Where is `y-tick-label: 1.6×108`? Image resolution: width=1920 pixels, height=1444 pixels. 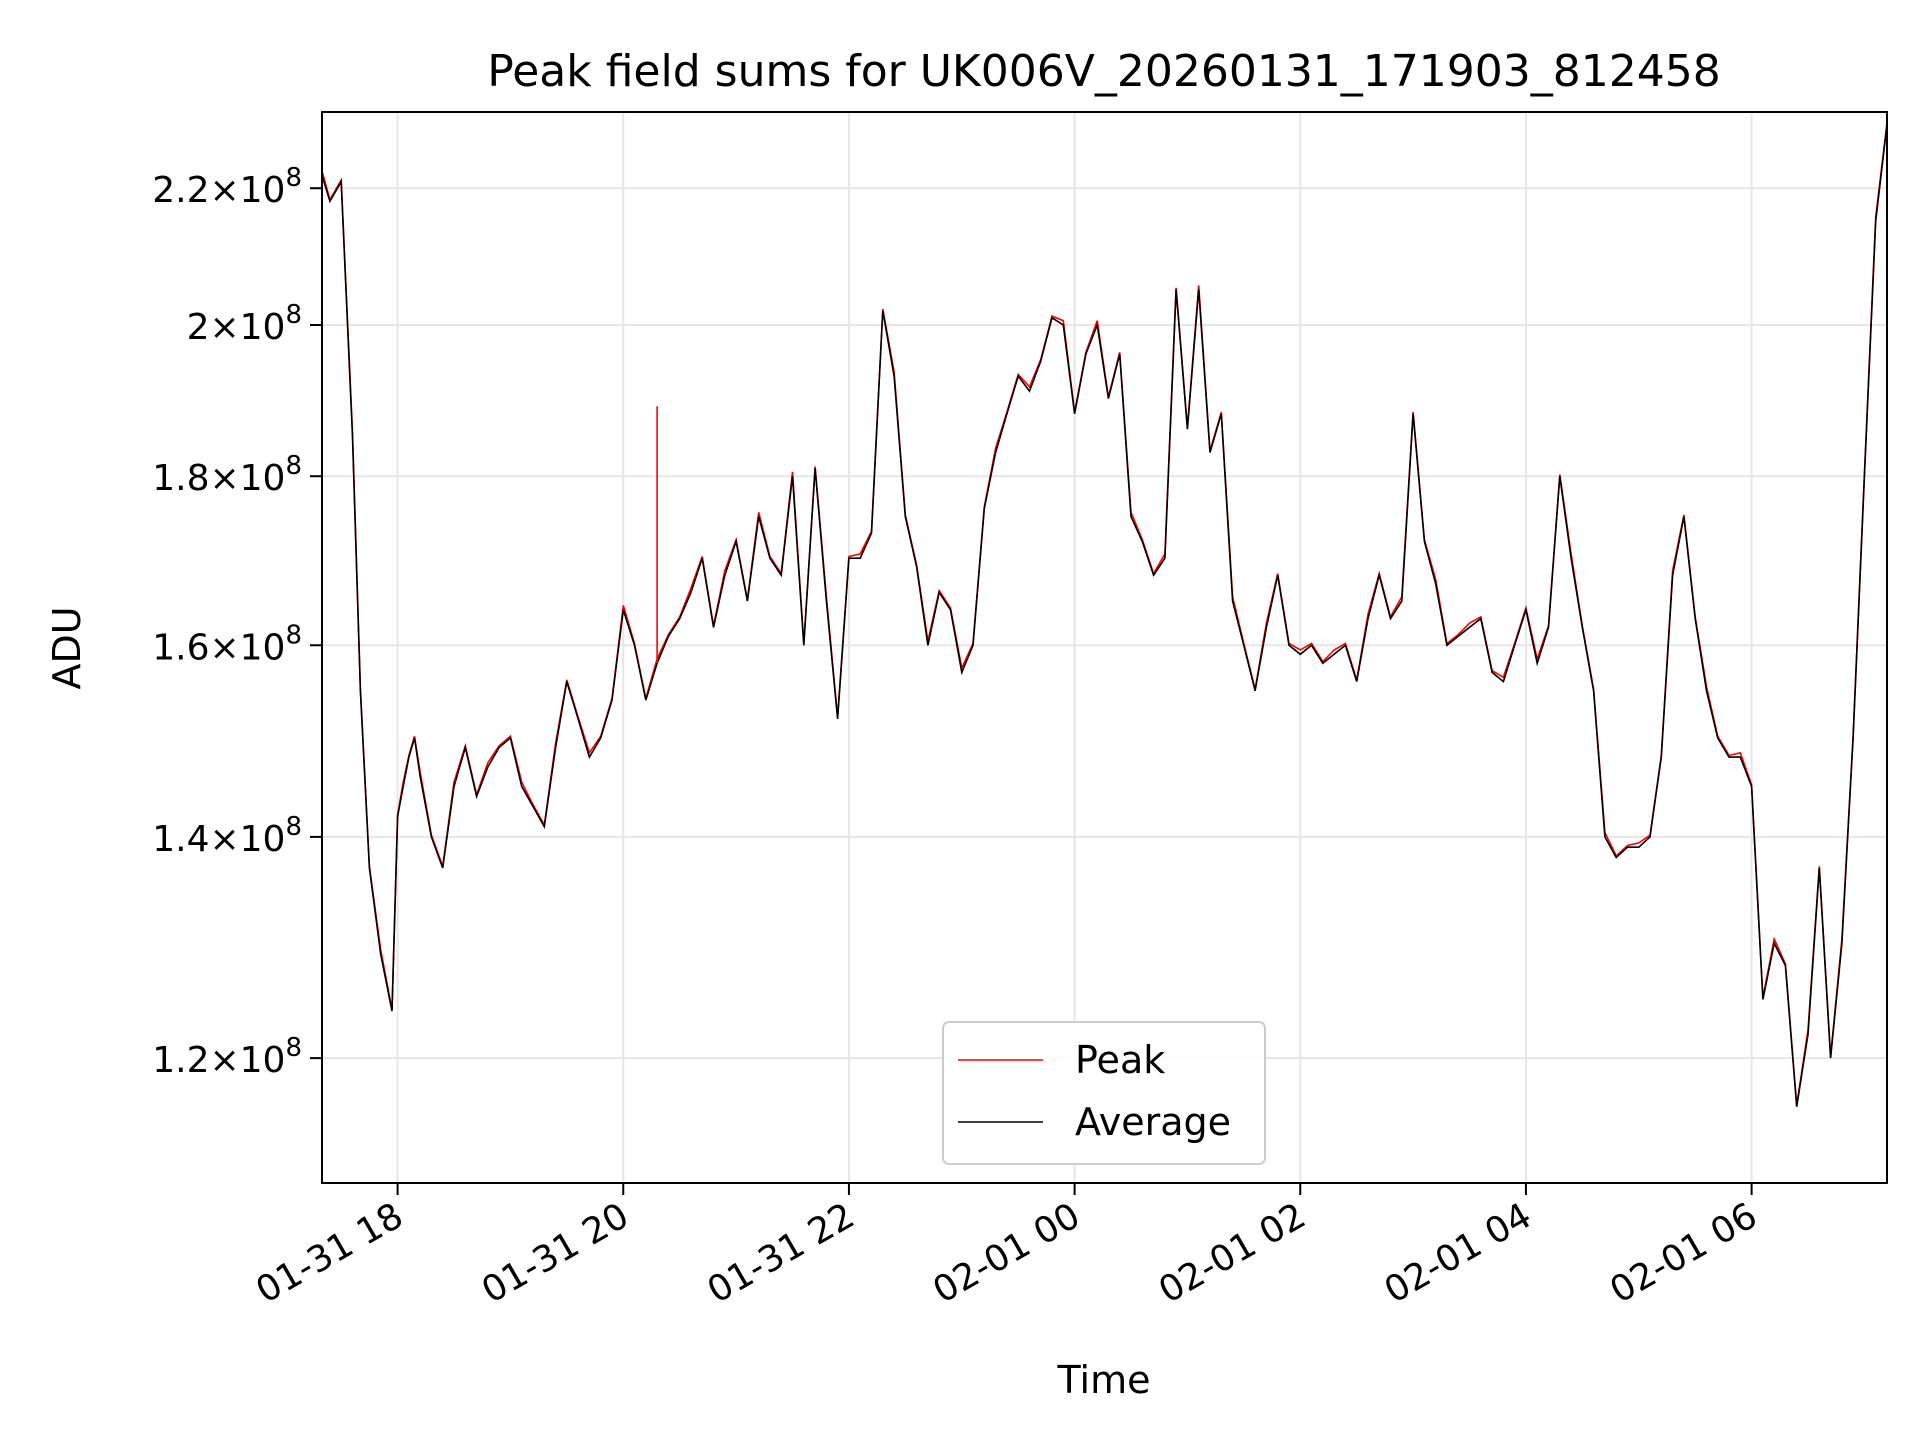
y-tick-label: 1.6×108 is located at coordinates (227, 644).